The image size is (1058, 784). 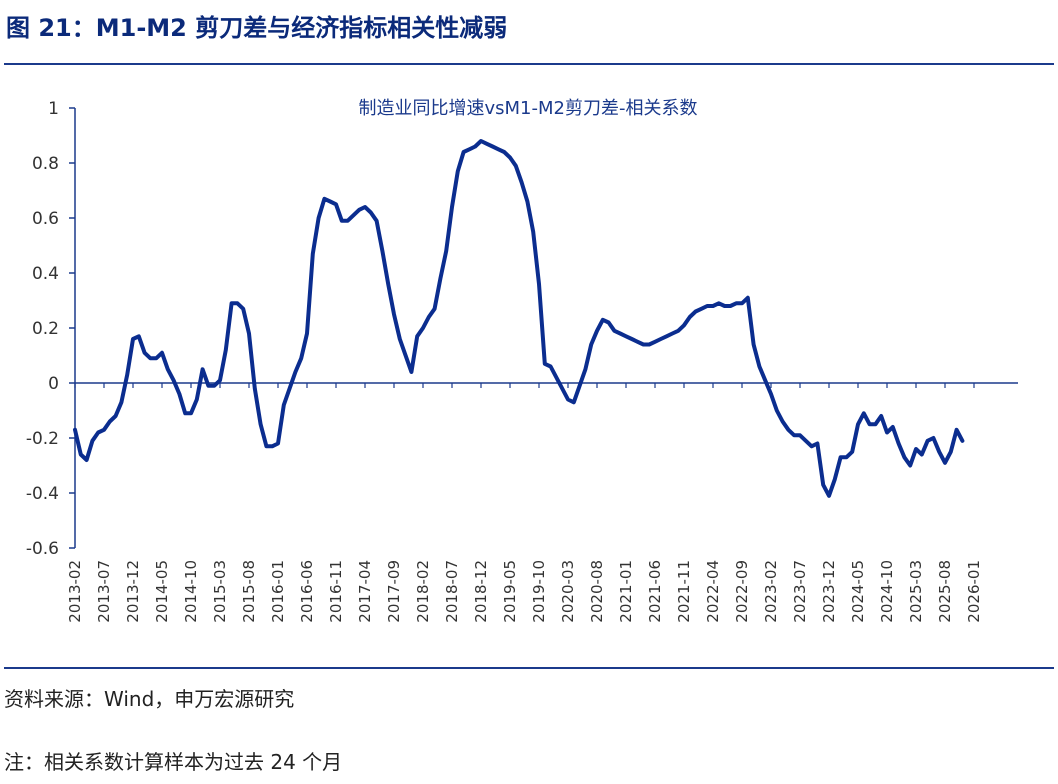 I want to click on chart-title: 制造业同比增速vsM1-M2剪刀差-相关系数, so click(x=528, y=108).